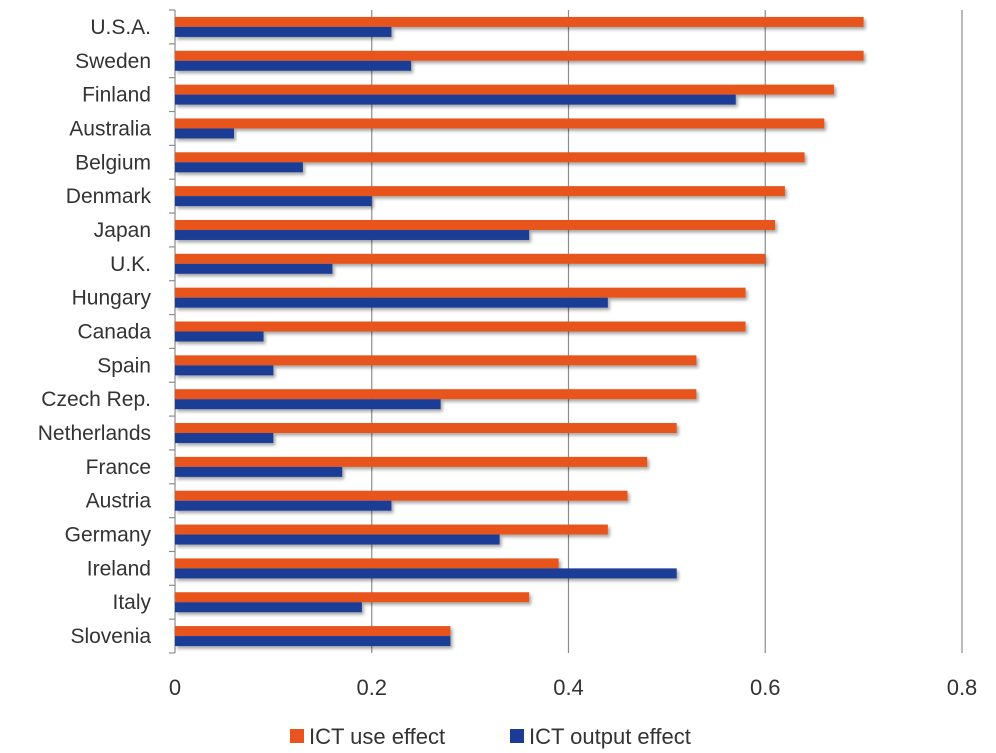  I want to click on category-label: Austria, so click(119, 501).